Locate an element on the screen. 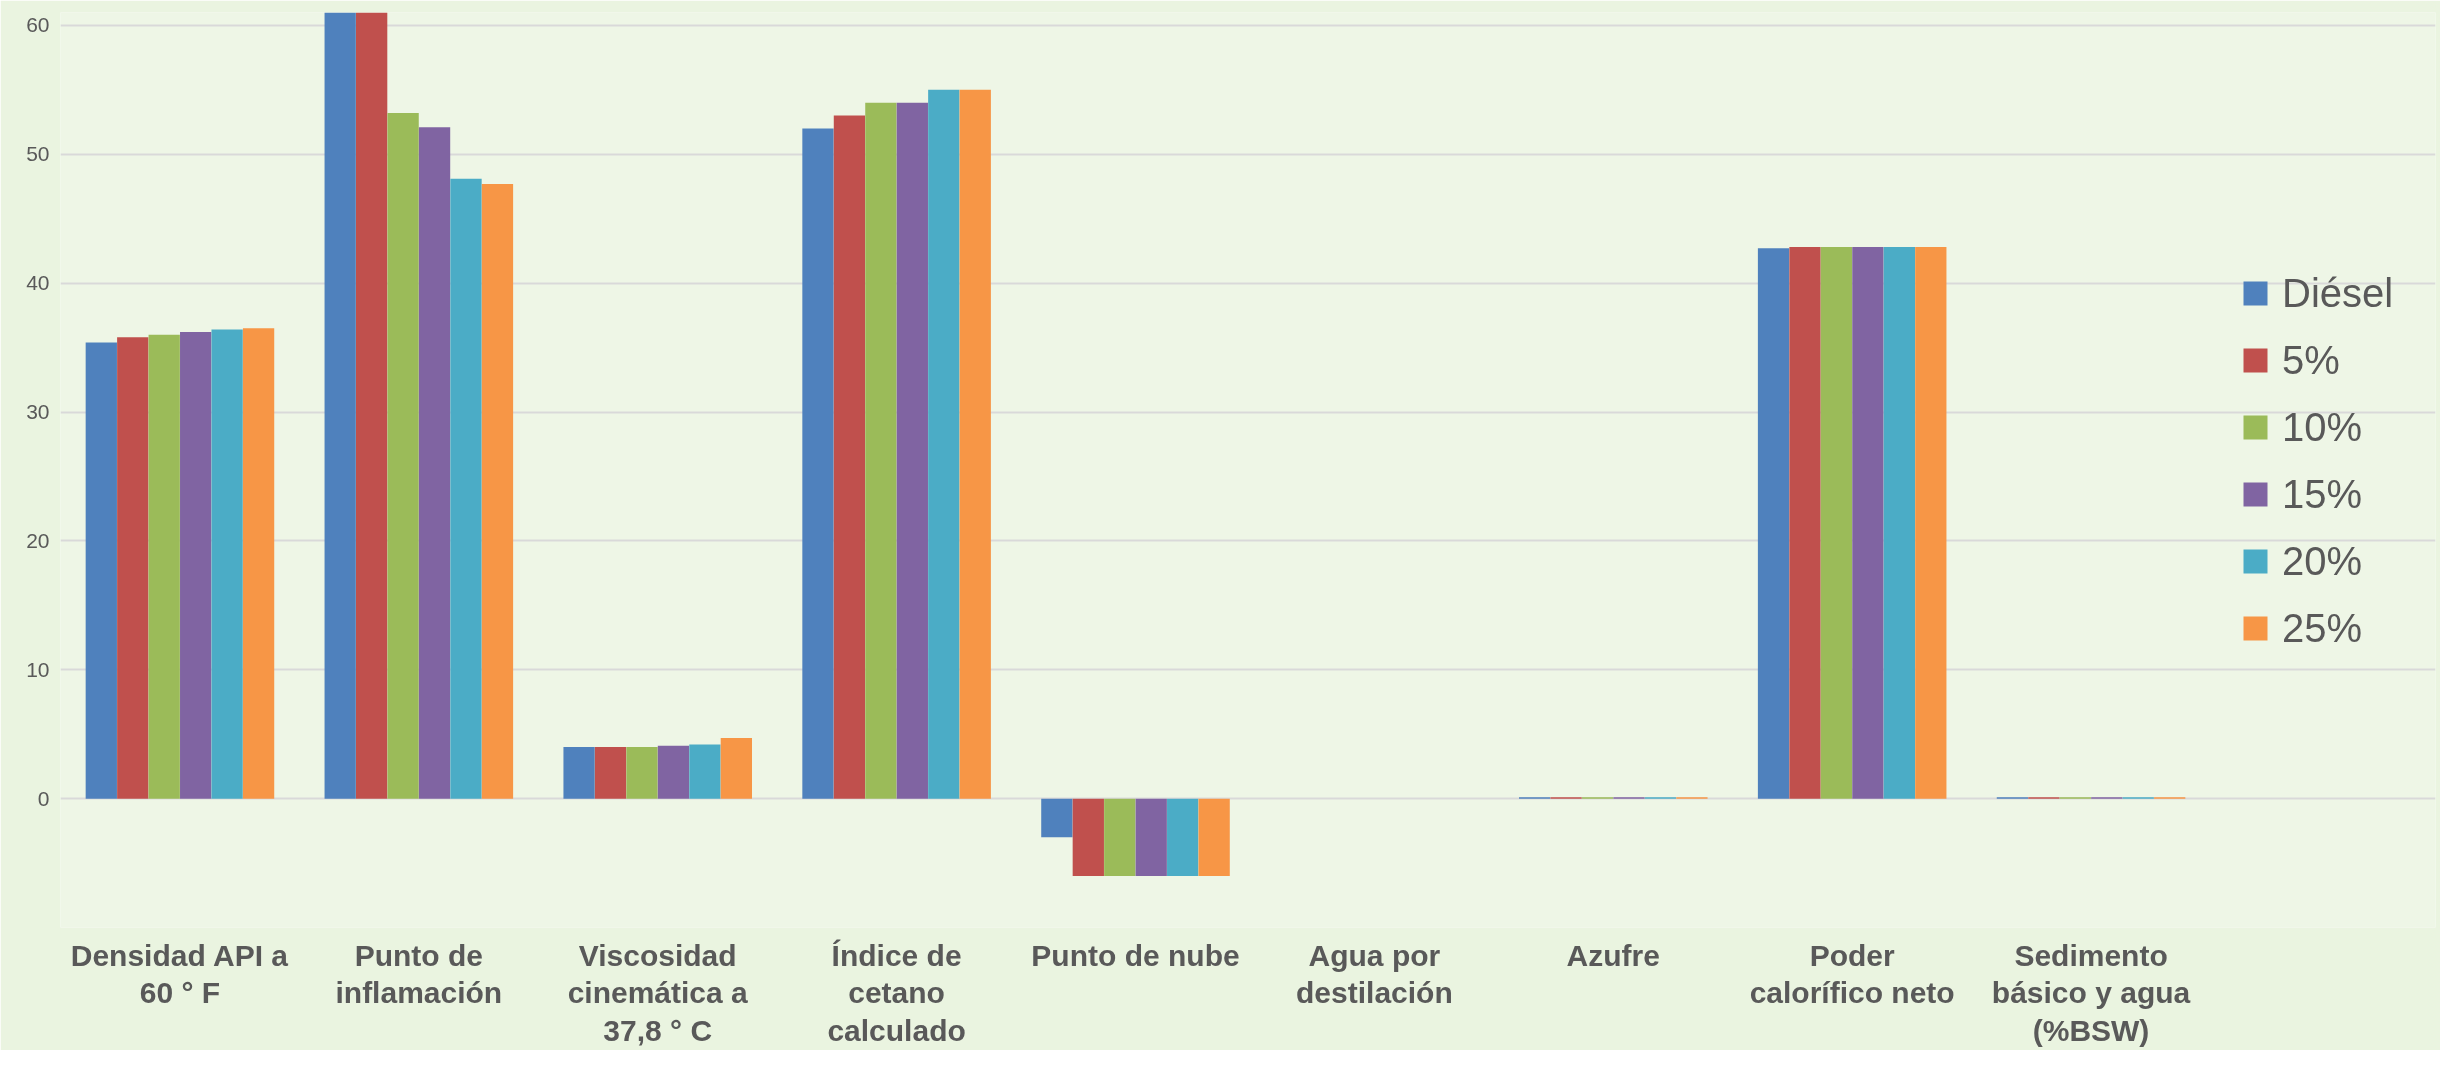  y-tick-label: 40 is located at coordinates (38, 283).